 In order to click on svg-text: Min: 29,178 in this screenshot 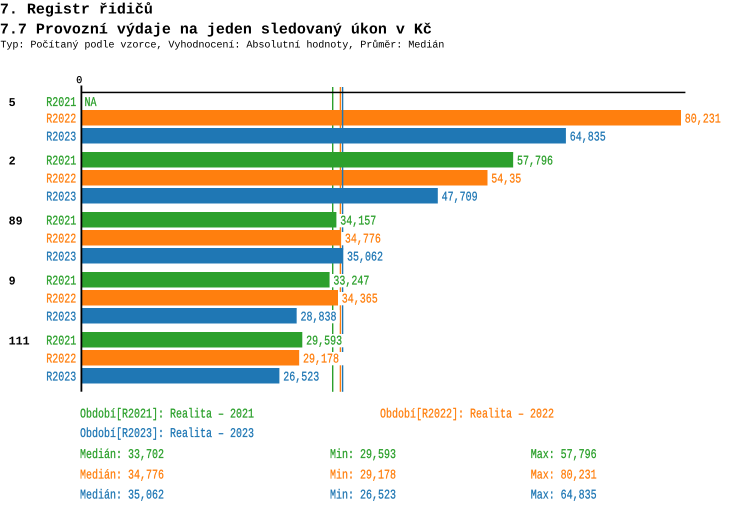, I will do `click(363, 474)`.